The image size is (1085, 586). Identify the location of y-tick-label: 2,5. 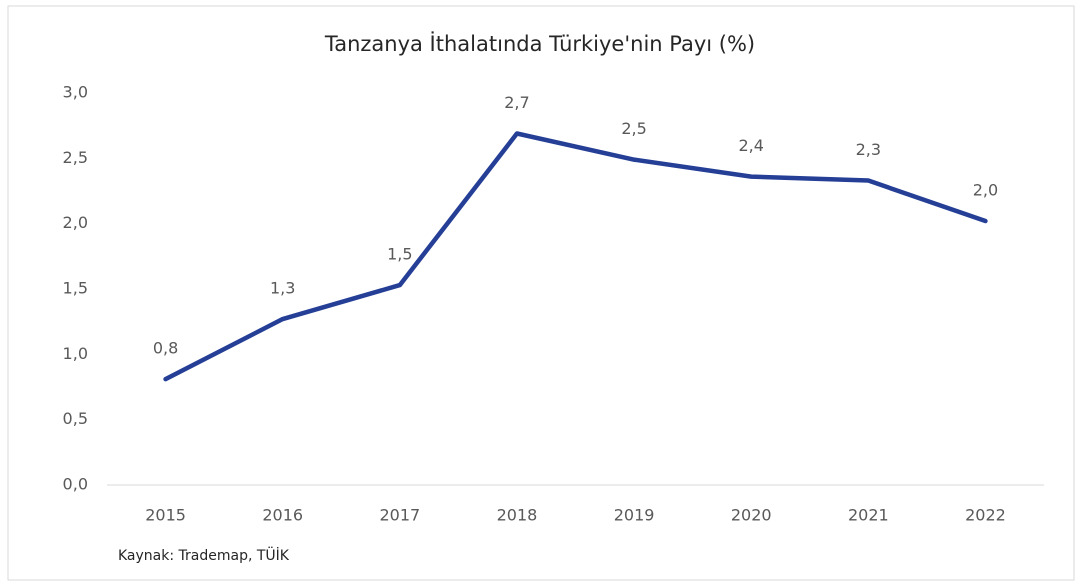
(75, 157).